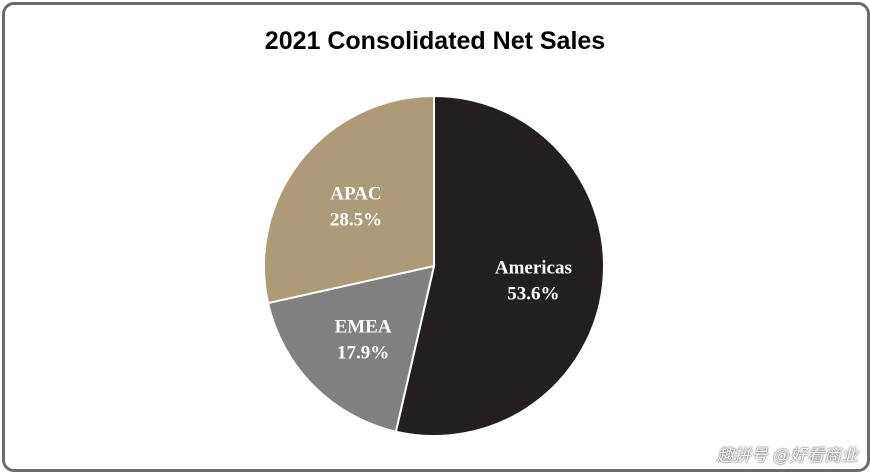  I want to click on pie-slice-apac, so click(349, 199).